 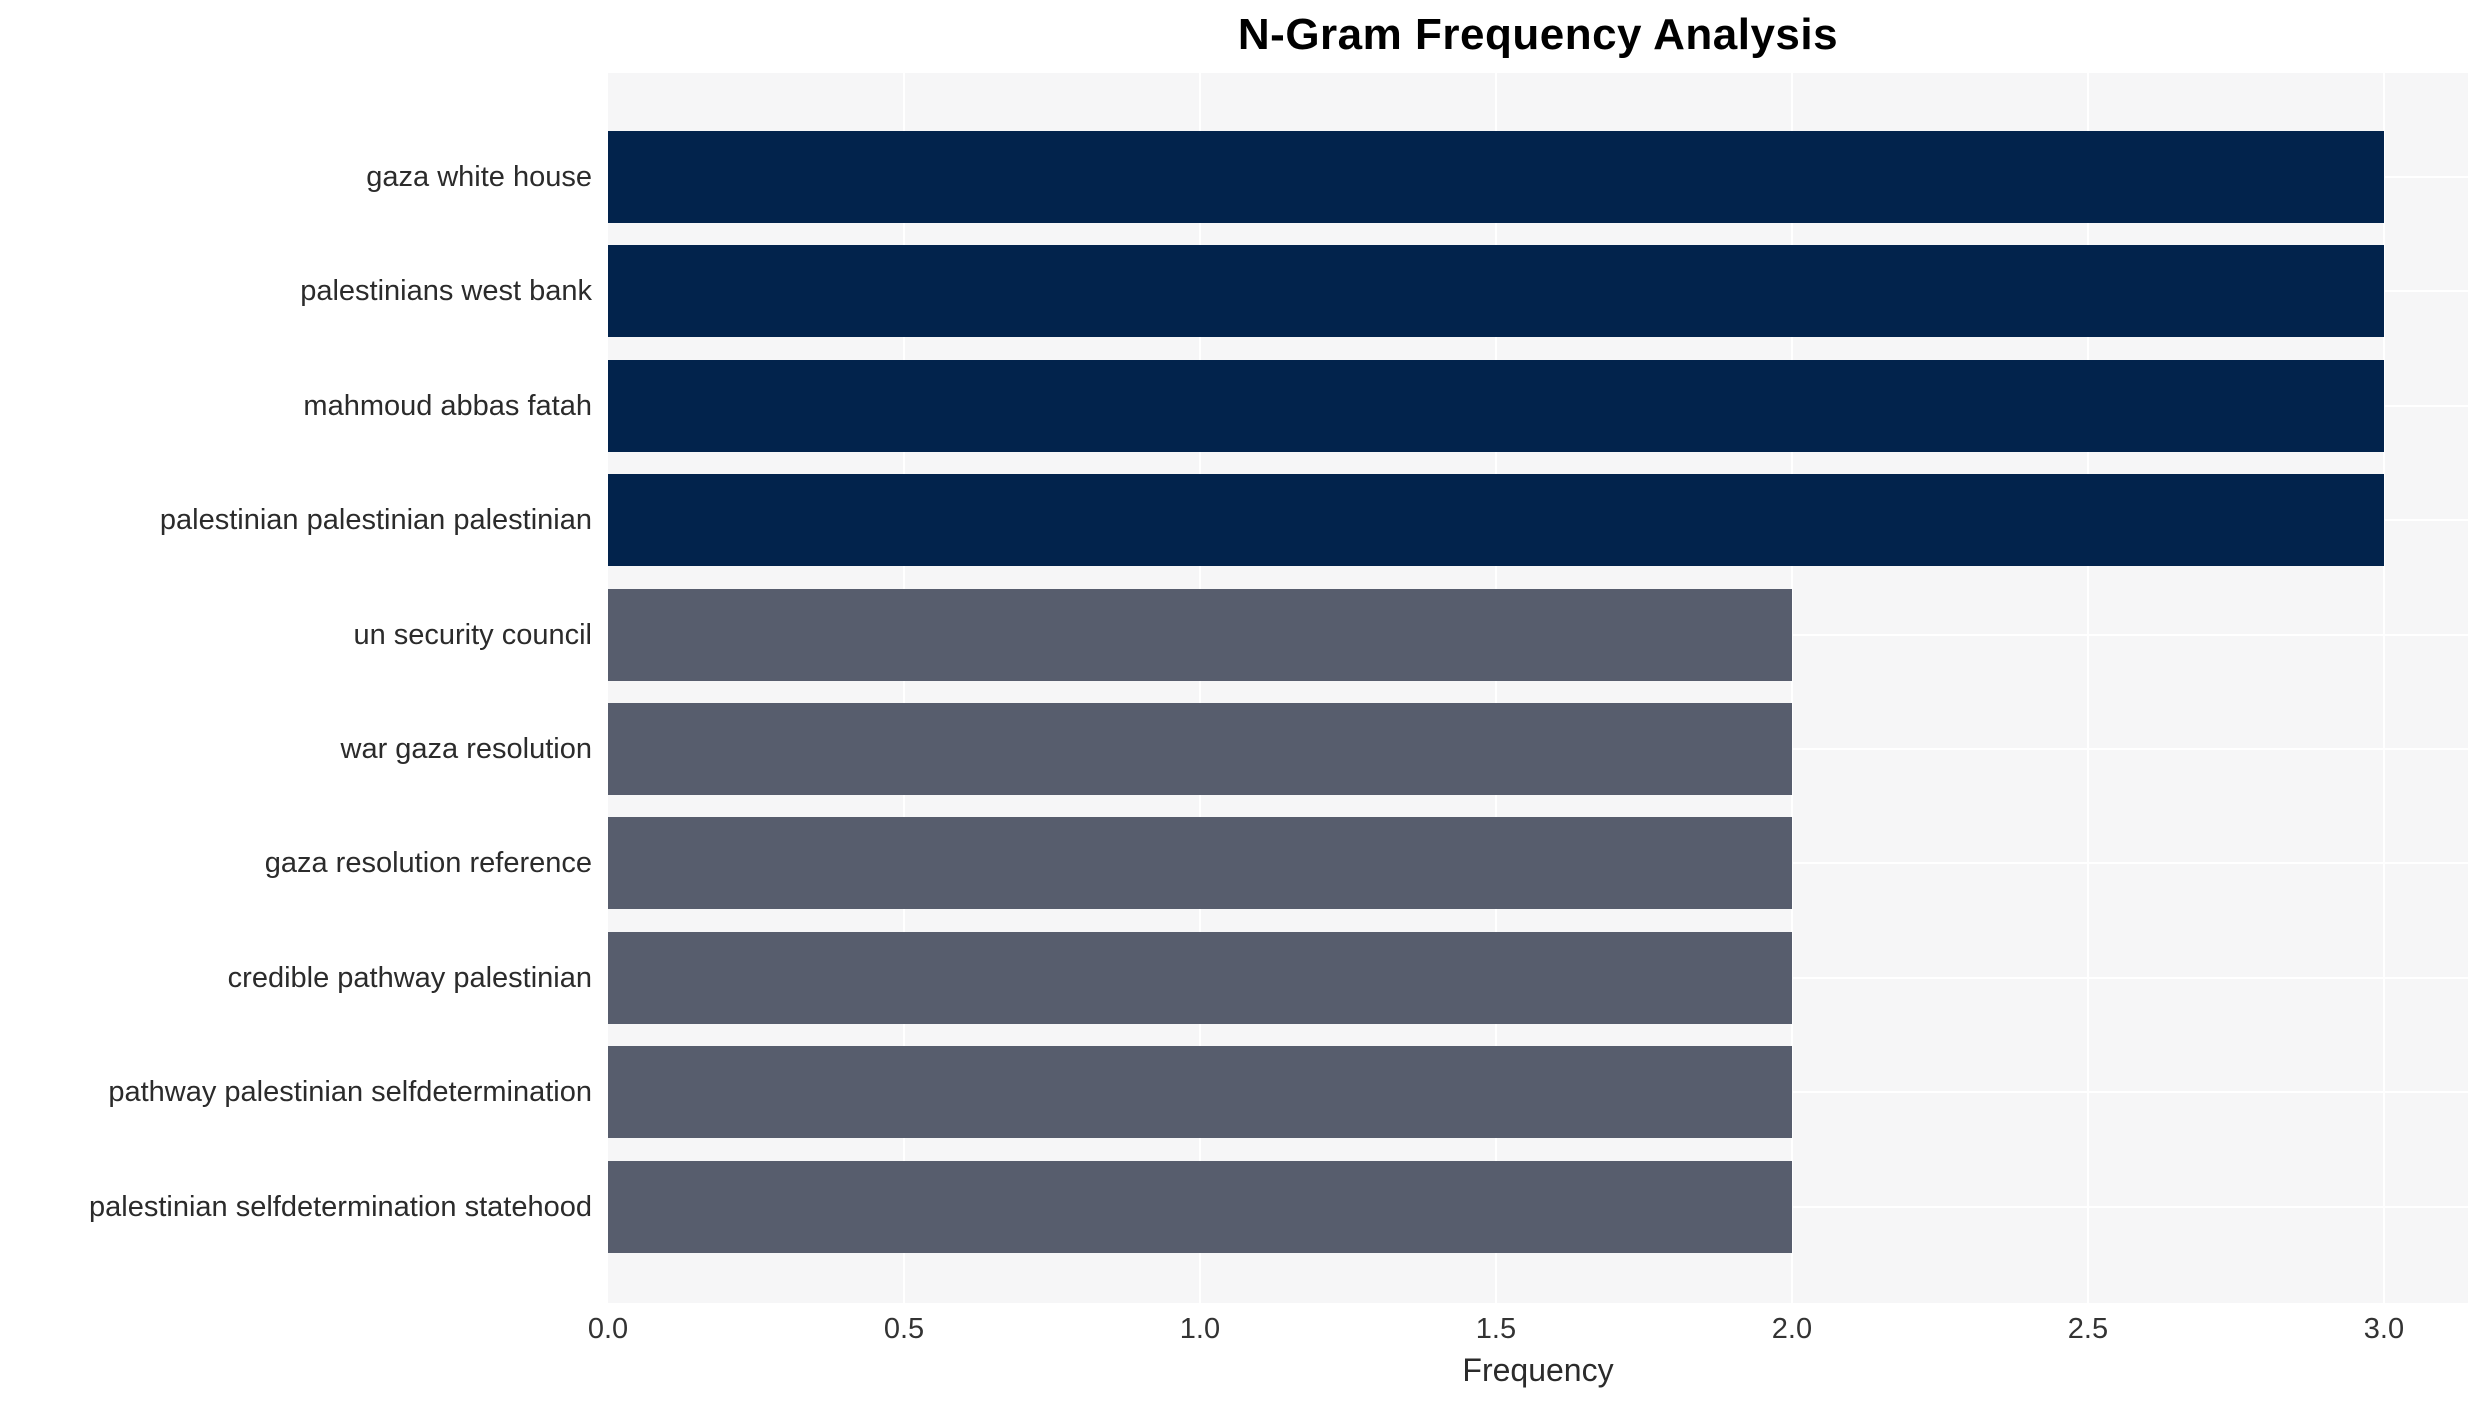 What do you see at coordinates (2088, 1329) in the screenshot?
I see `x-tick-label: 2.5` at bounding box center [2088, 1329].